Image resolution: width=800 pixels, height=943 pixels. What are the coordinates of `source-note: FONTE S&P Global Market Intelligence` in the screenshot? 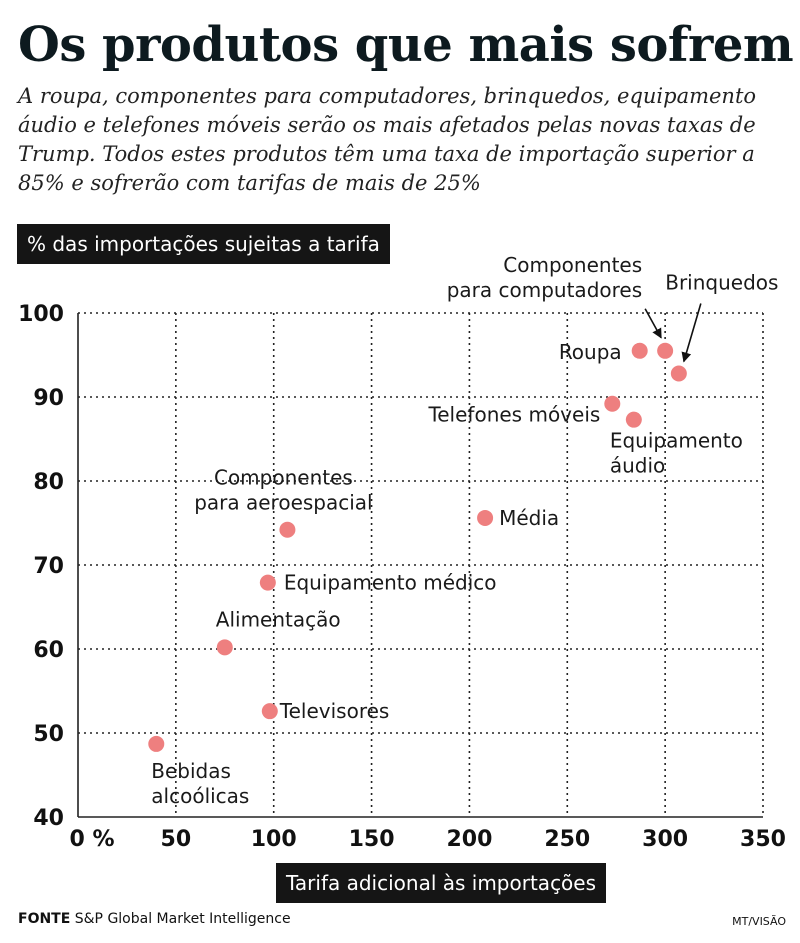 It's located at (154, 919).